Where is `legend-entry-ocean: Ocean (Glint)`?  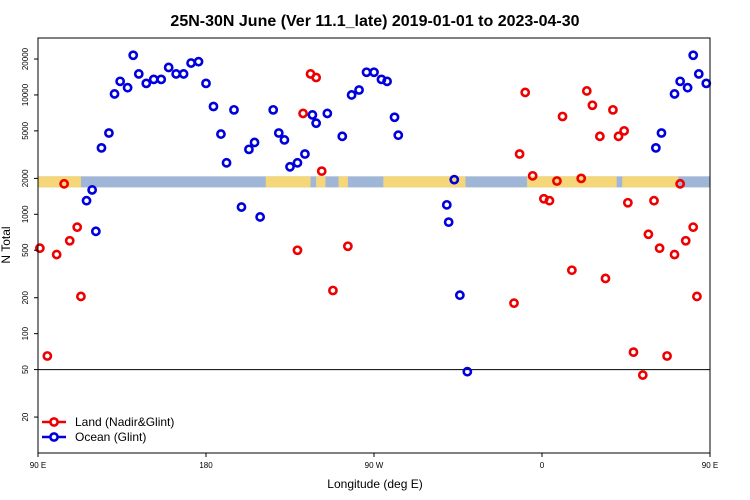 legend-entry-ocean: Ocean (Glint) is located at coordinates (94, 437).